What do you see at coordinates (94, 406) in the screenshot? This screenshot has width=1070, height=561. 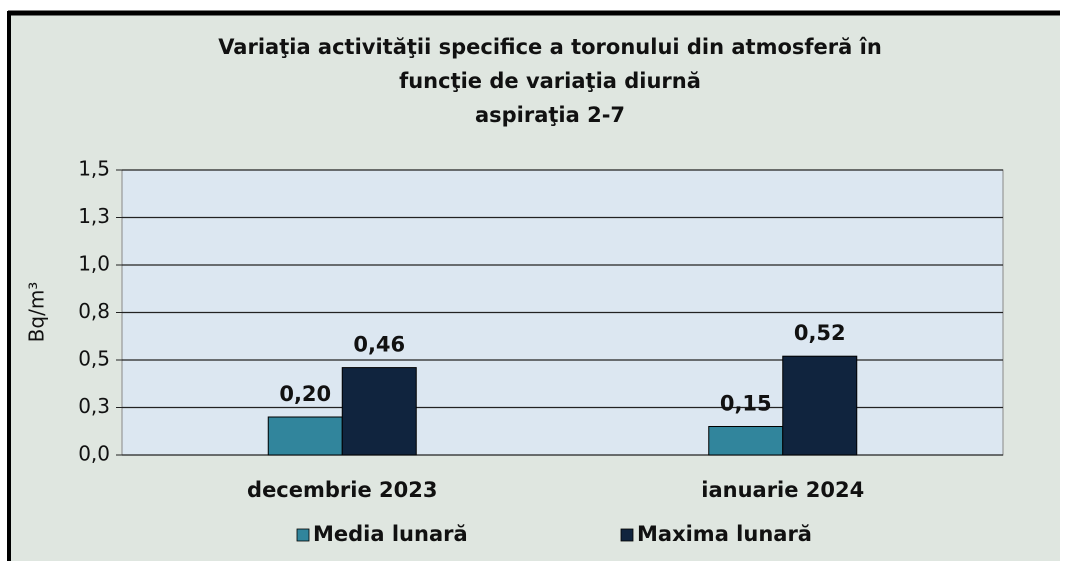 I see `y-tick-label: 0,3` at bounding box center [94, 406].